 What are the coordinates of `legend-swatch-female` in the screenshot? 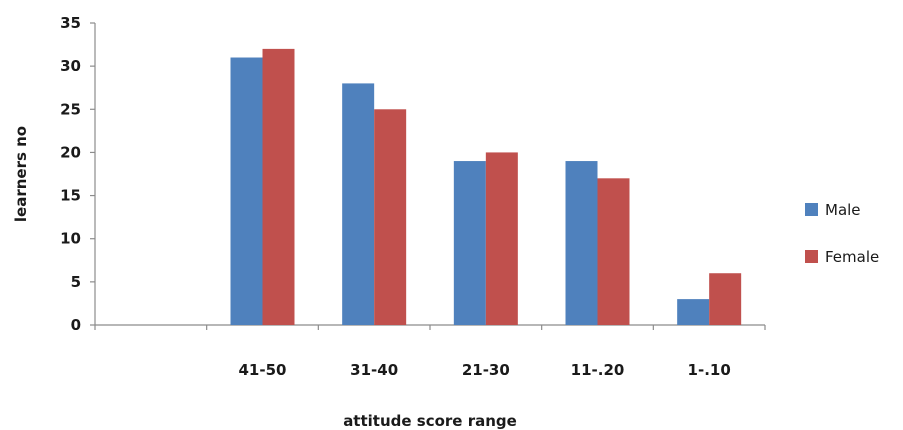 It's located at (811, 256).